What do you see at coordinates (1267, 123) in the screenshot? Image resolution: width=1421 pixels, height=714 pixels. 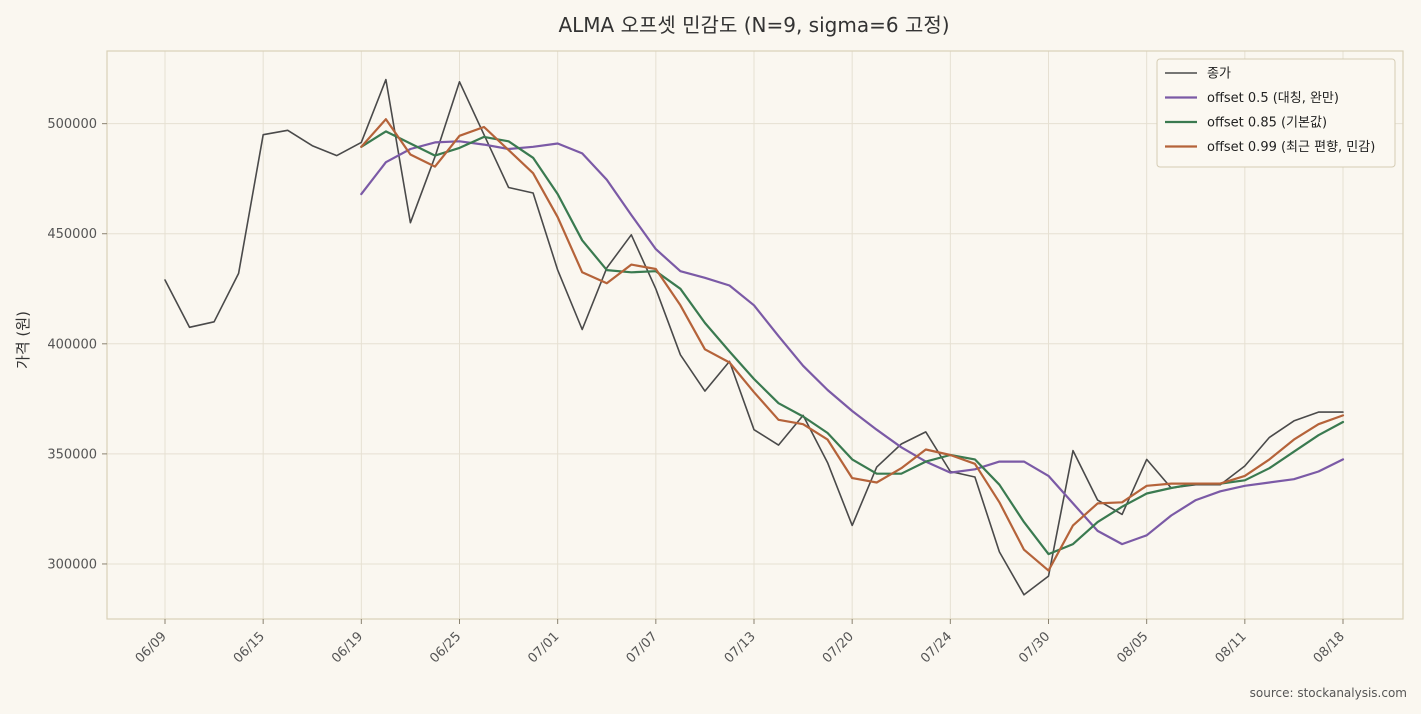 I see `legend-label: offset 0.85 (기본값)` at bounding box center [1267, 123].